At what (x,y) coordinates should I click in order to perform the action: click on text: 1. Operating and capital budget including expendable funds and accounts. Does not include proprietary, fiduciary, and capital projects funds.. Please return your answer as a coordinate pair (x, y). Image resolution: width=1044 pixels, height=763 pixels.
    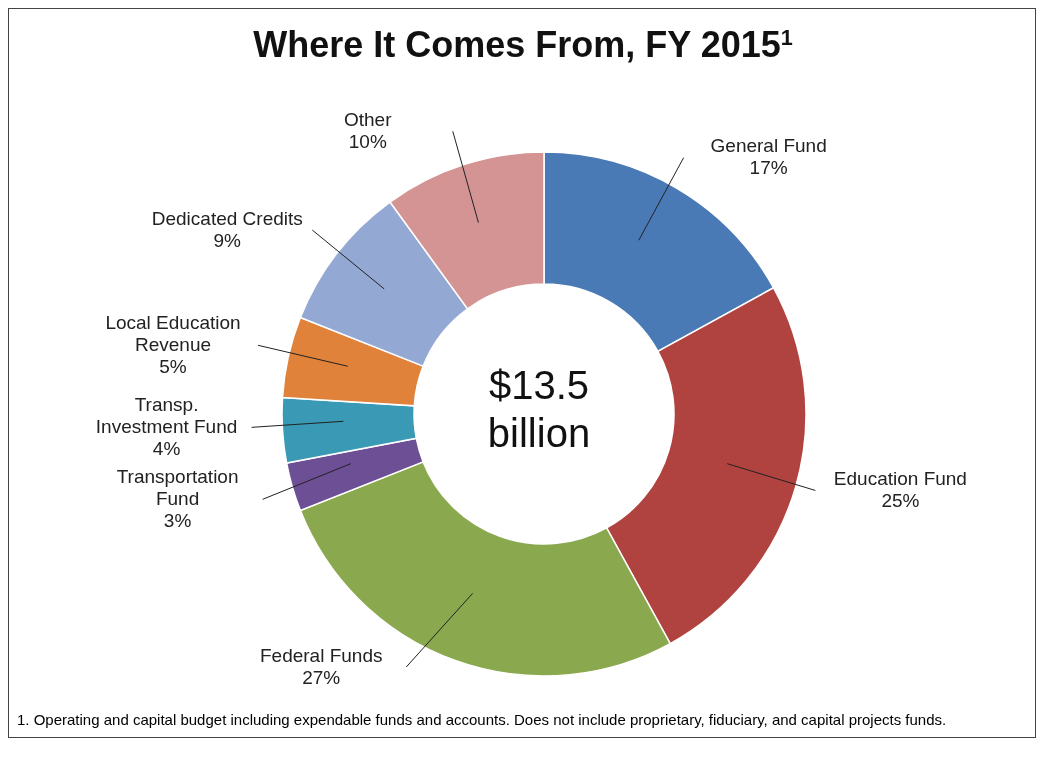
    Looking at the image, I should click on (482, 720).